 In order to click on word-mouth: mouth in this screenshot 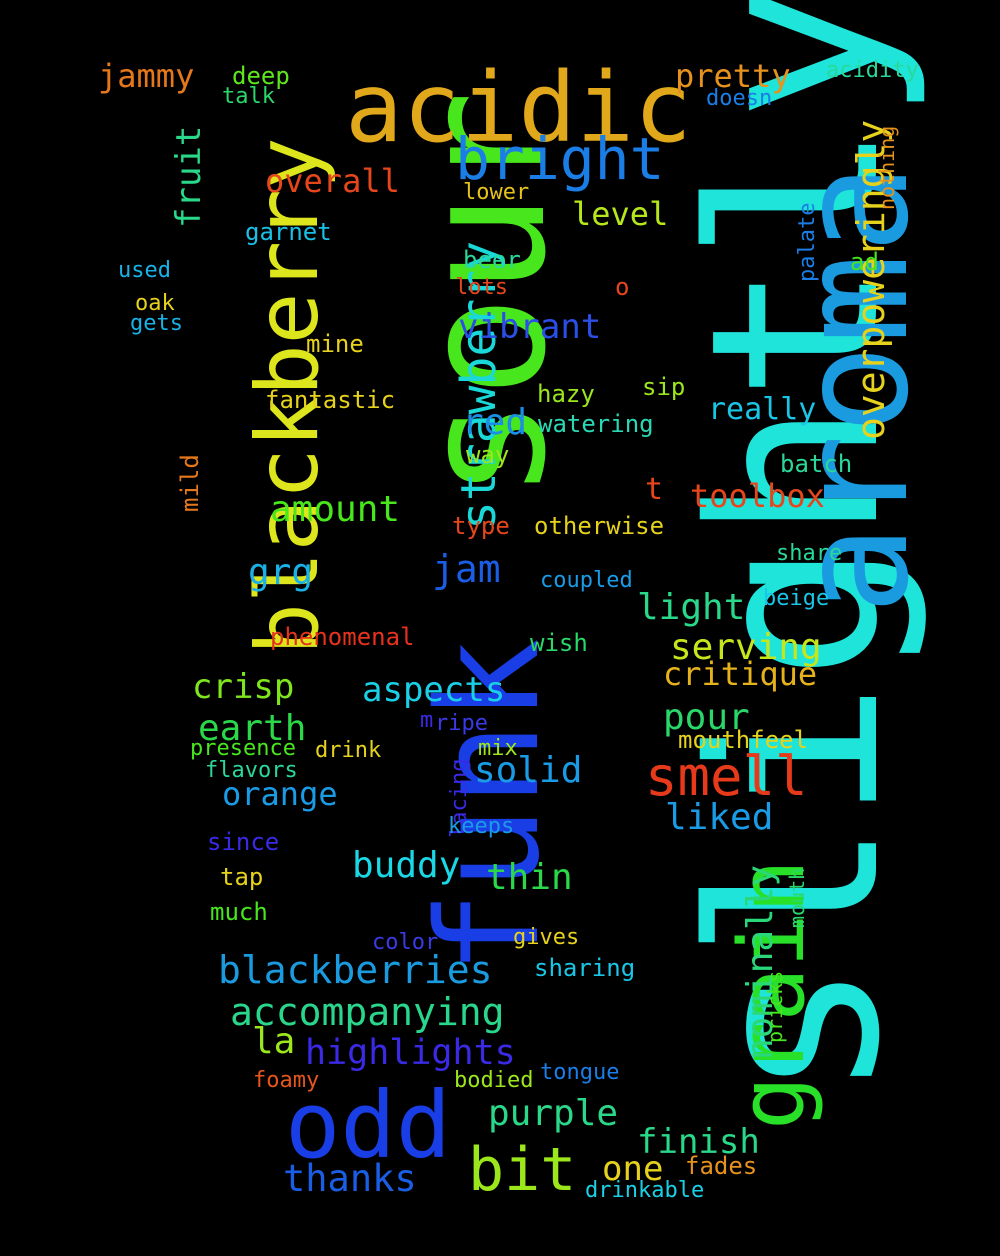, I will do `click(797, 897)`.